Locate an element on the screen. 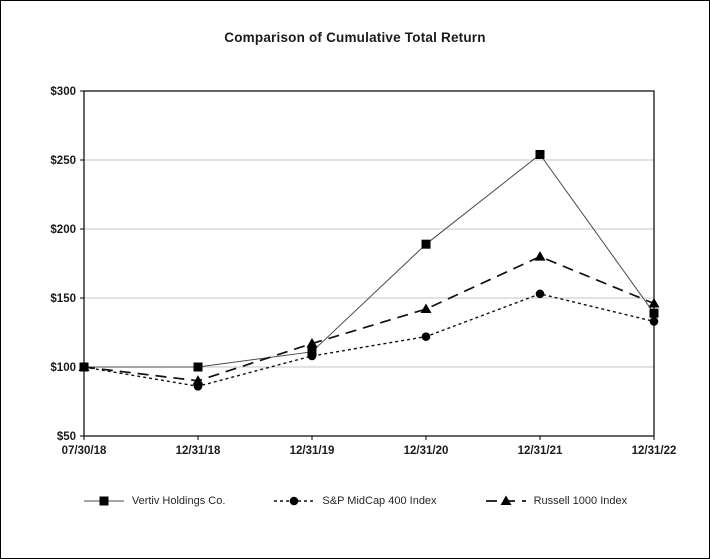  legend-item: Russell 1000 Index is located at coordinates (556, 501).